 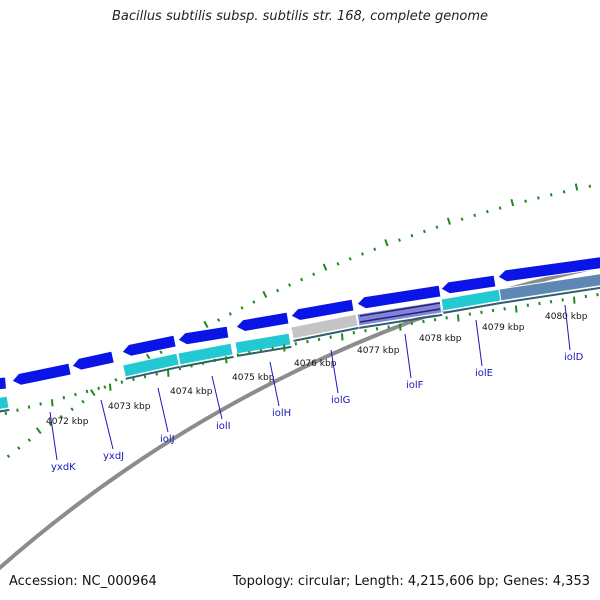 I want to click on gene-label: iolD, so click(x=574, y=357).